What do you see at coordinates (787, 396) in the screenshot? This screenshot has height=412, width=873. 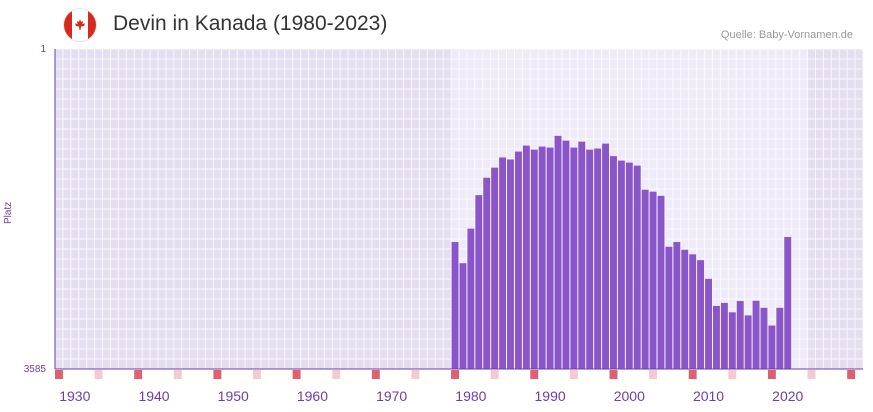 I see `x-tick-label-2020: 2020` at bounding box center [787, 396].